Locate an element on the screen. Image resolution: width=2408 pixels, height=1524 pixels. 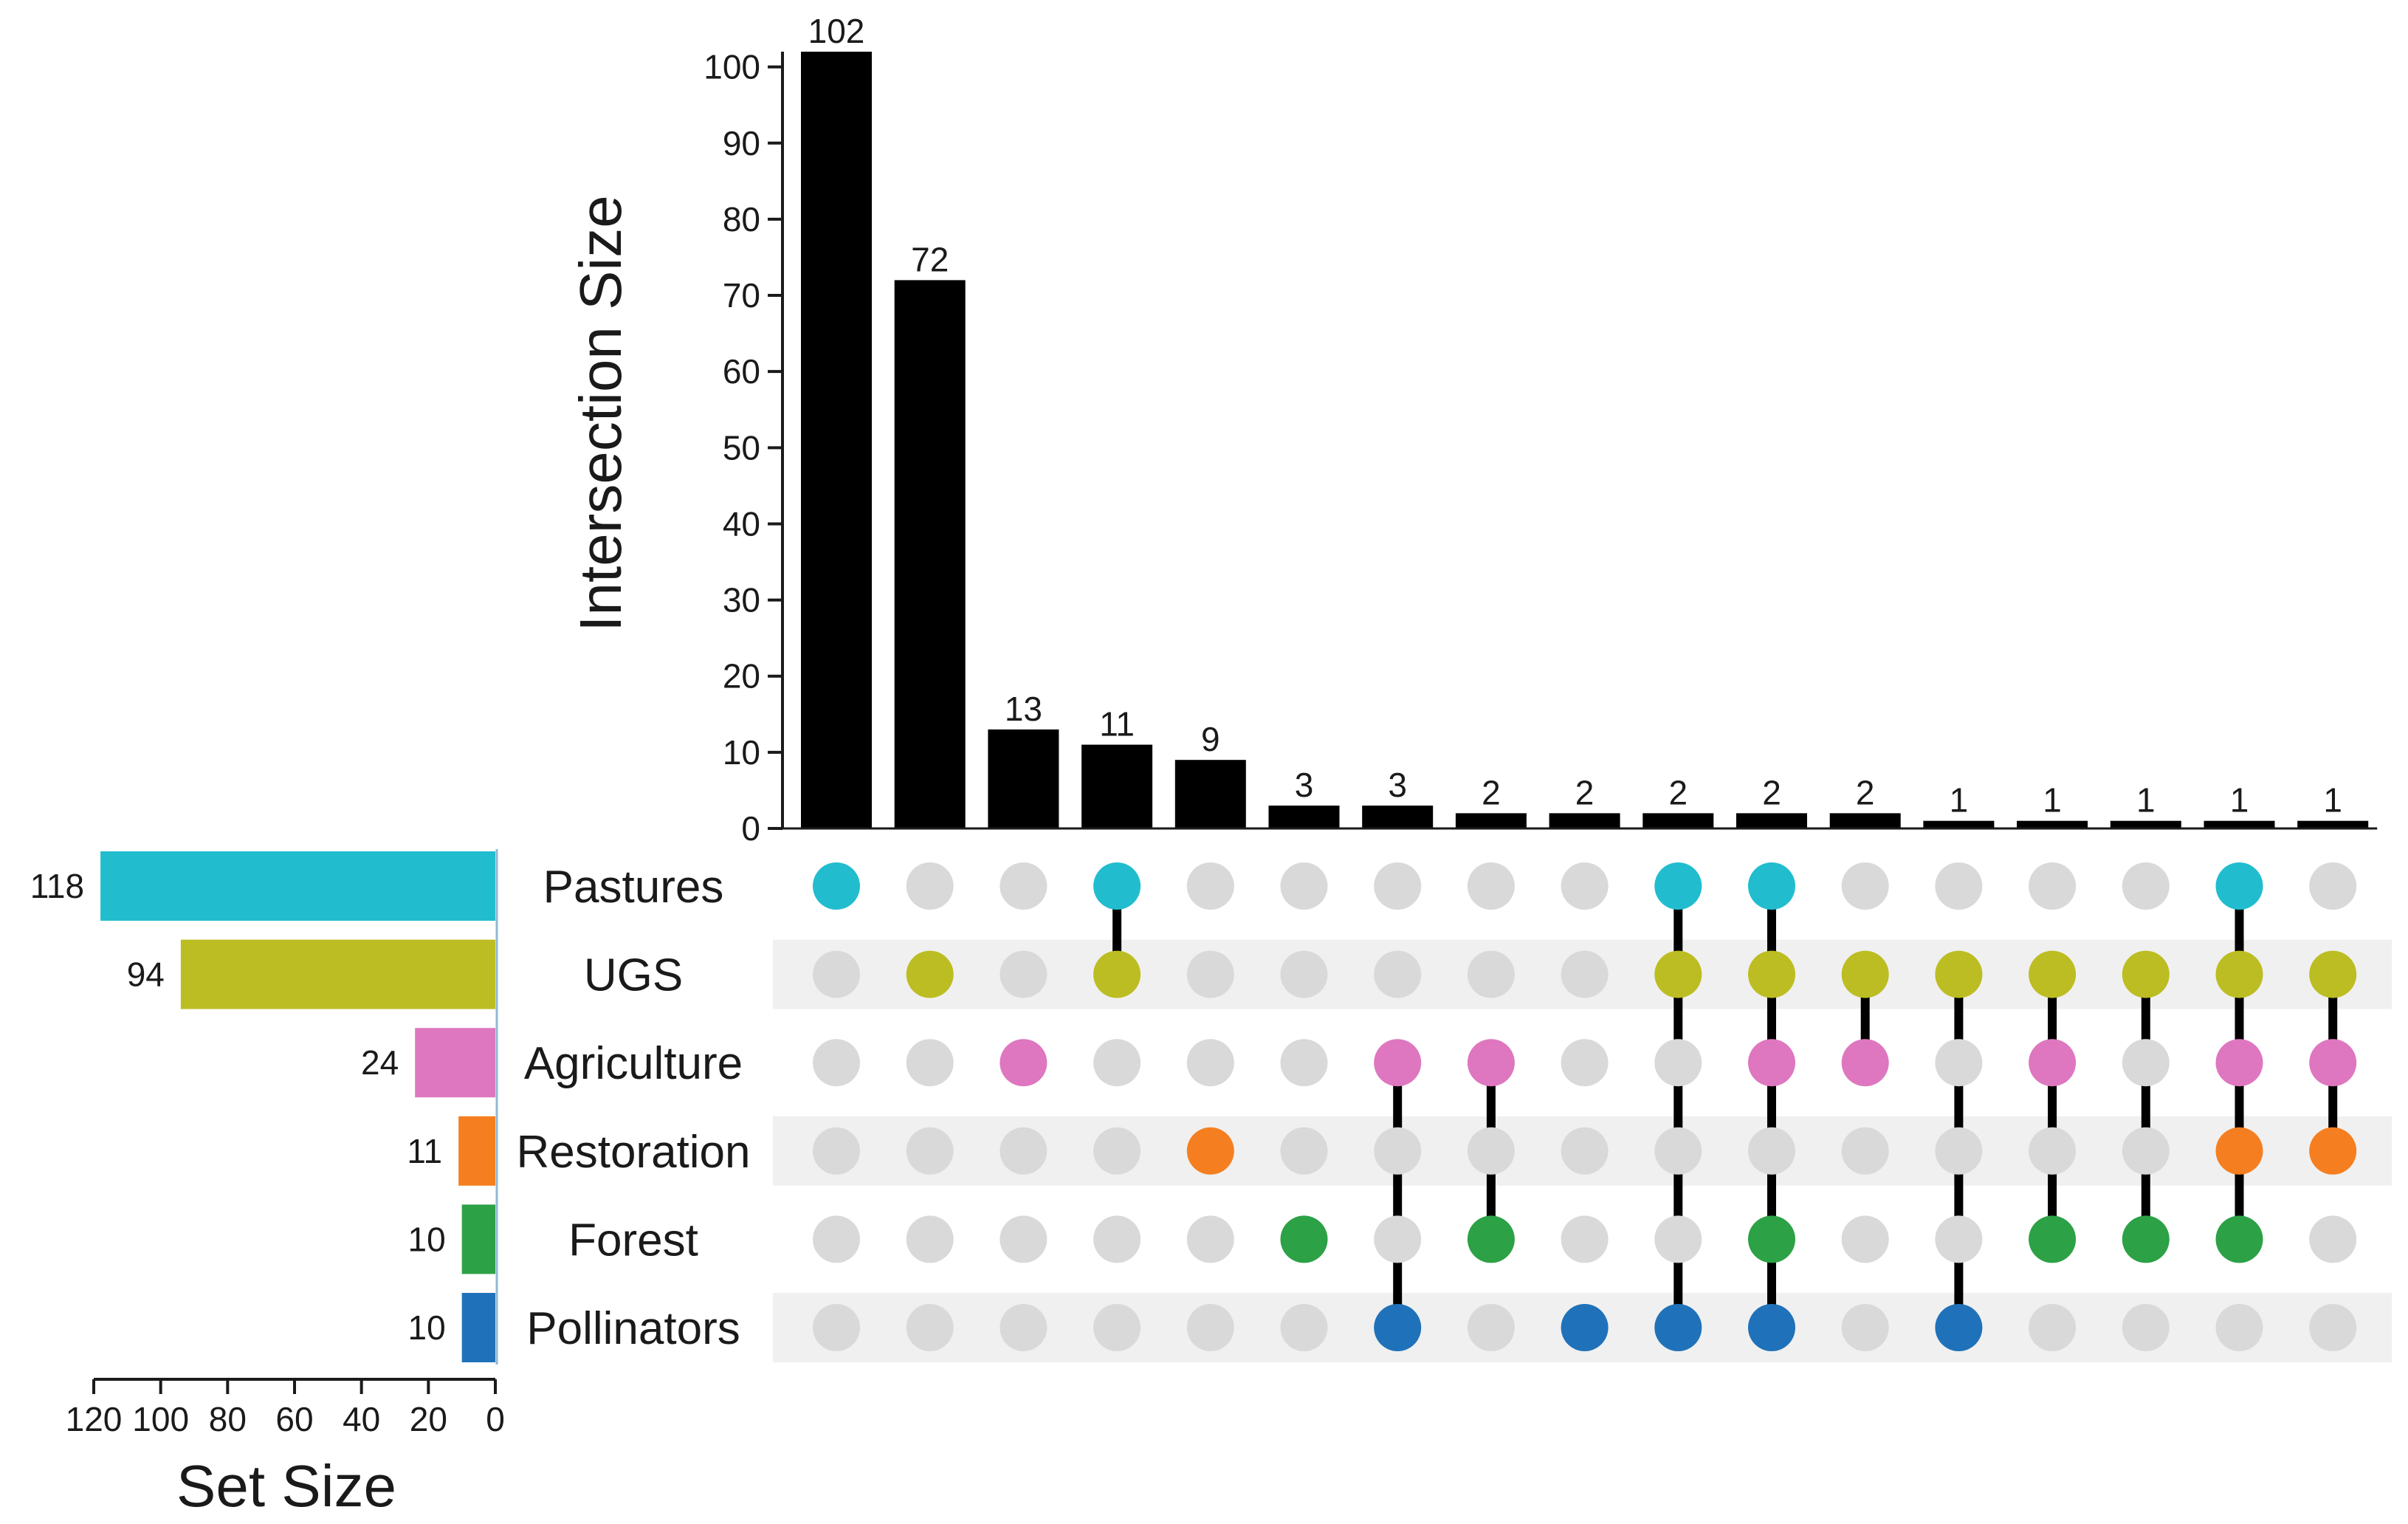
set-bar-restoration is located at coordinates (476, 1151).